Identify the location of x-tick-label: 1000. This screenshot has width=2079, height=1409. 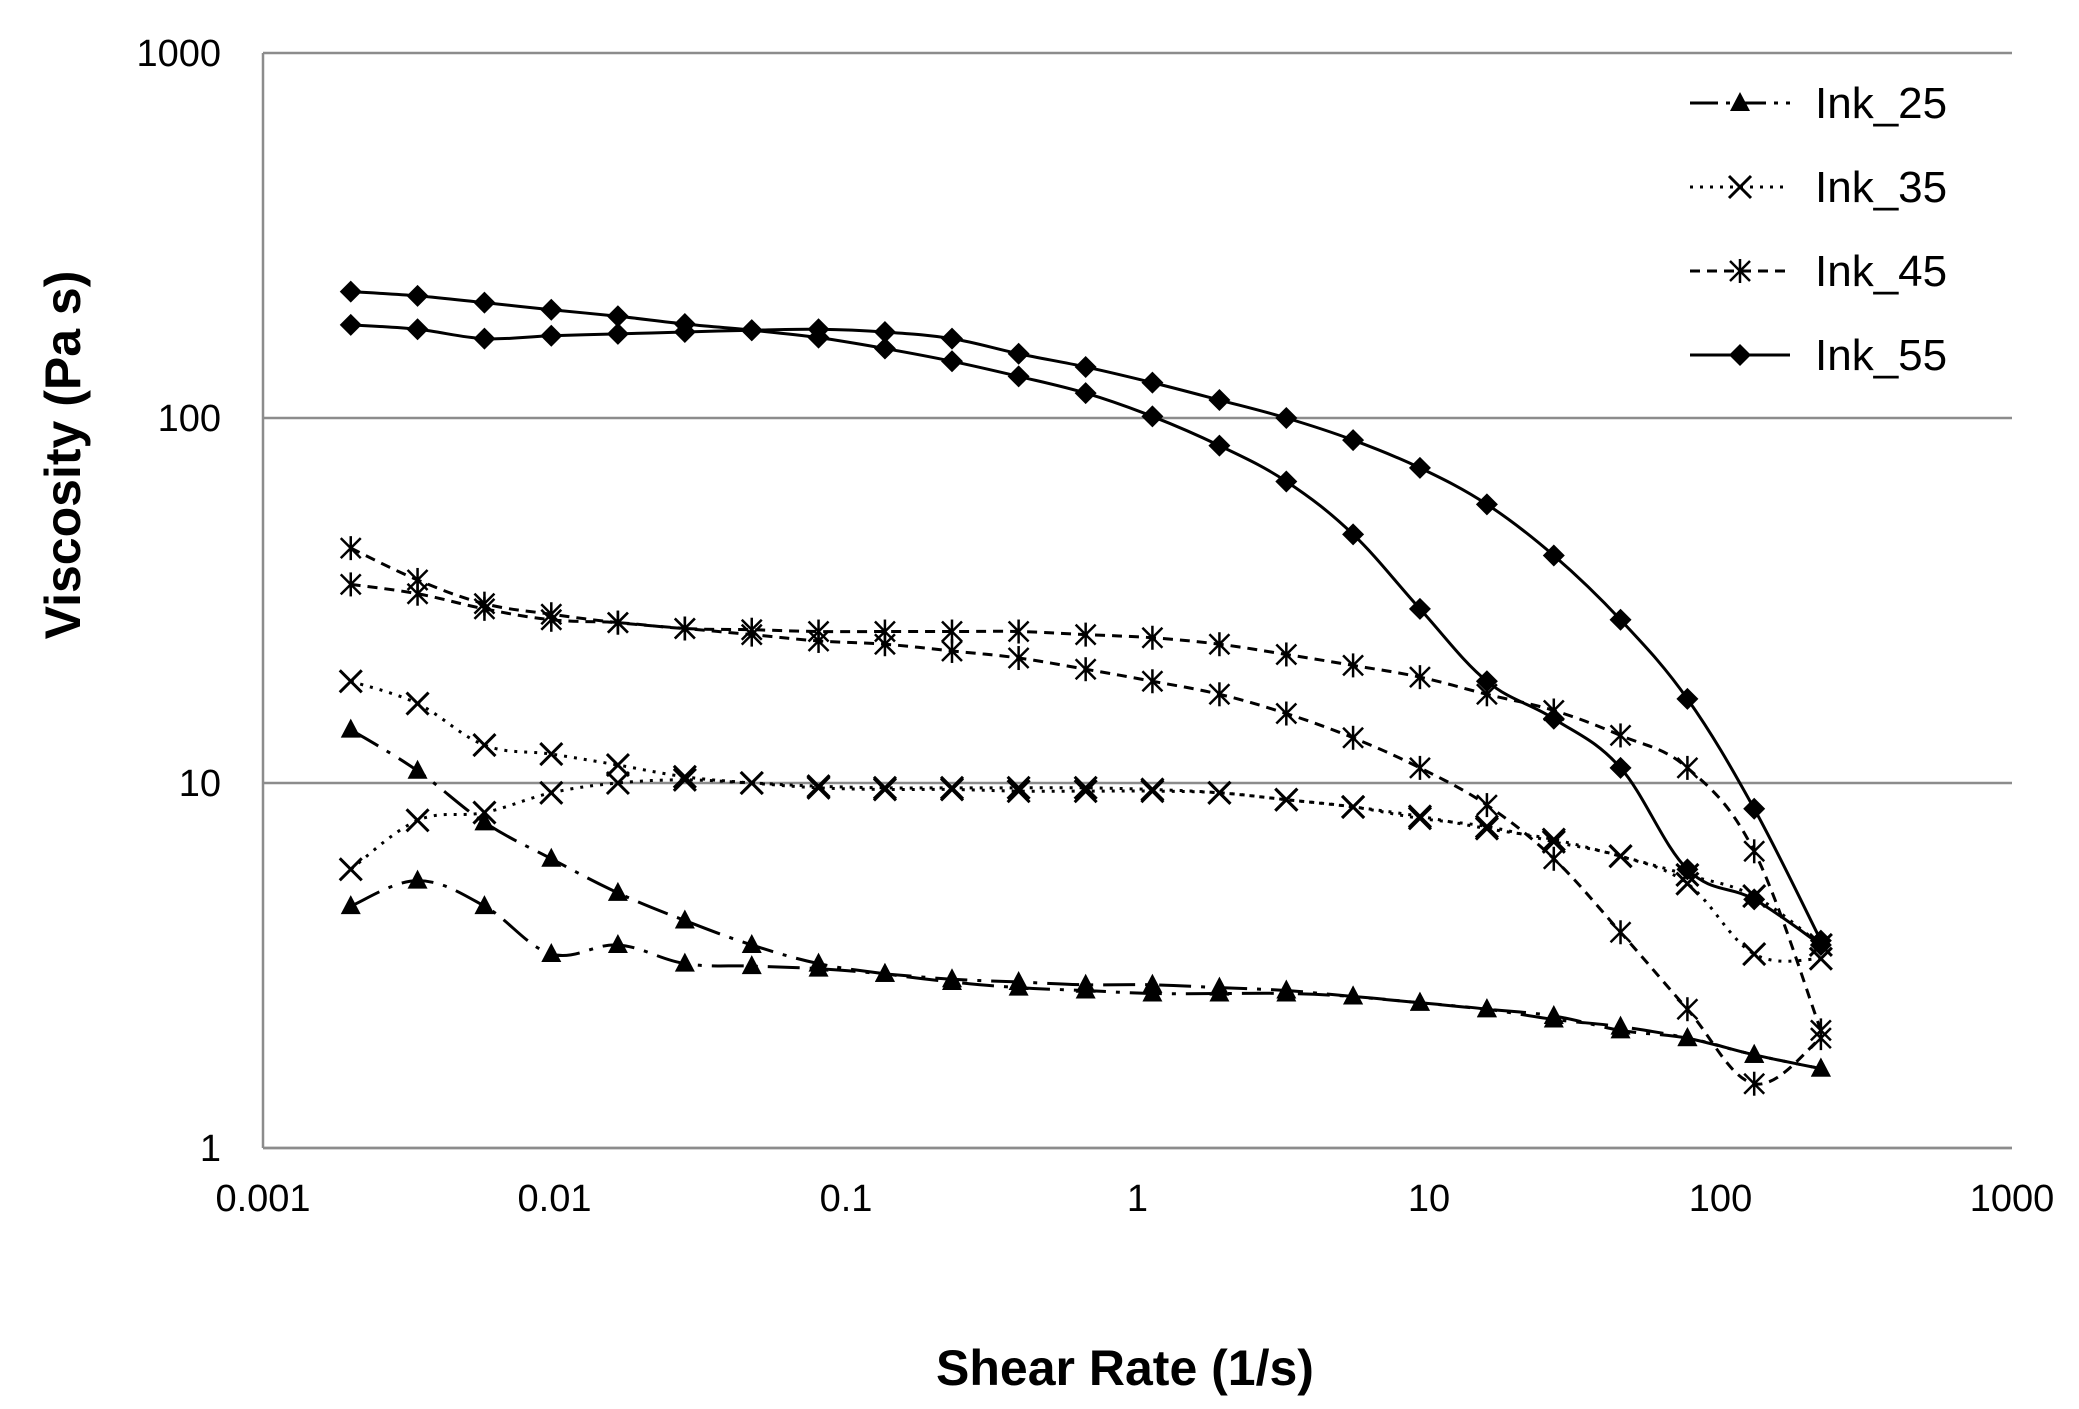
(2012, 1199).